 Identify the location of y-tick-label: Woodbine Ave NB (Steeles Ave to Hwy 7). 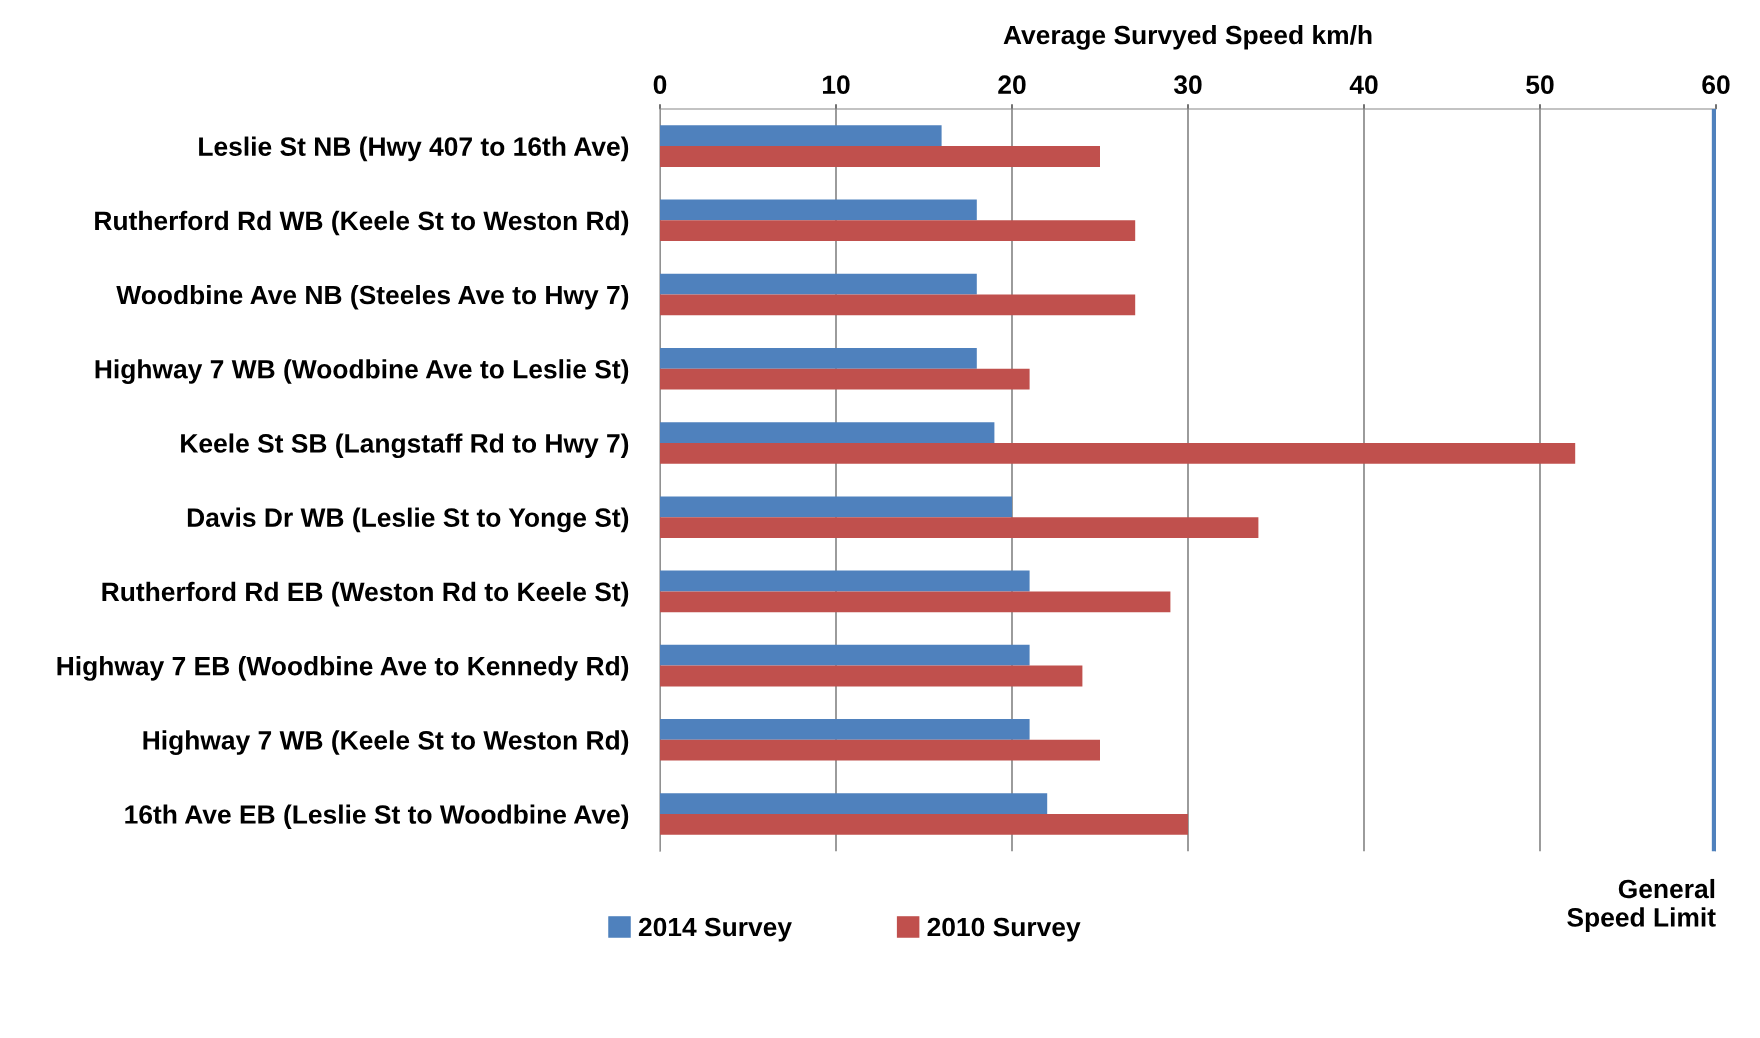
(372, 297).